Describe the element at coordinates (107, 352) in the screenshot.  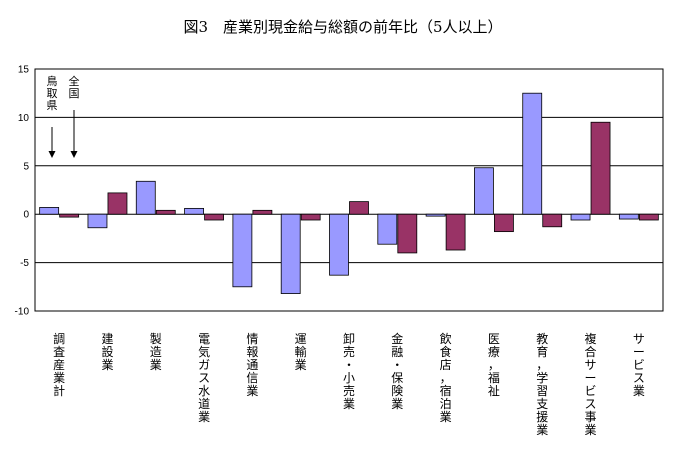
I see `category-label: 建設業` at that location.